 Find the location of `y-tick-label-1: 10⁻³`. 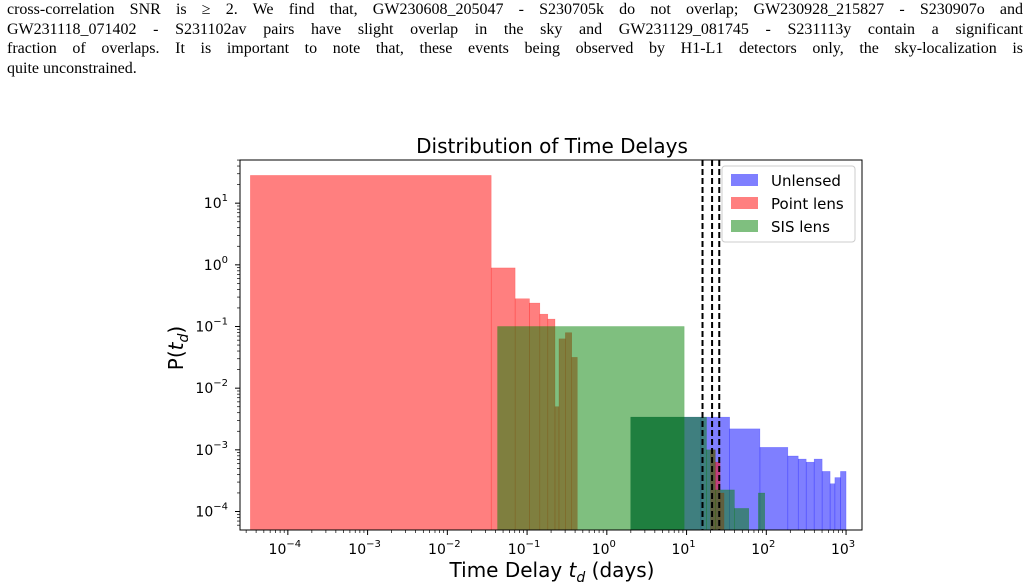

y-tick-label-1: 10⁻³ is located at coordinates (211, 449).